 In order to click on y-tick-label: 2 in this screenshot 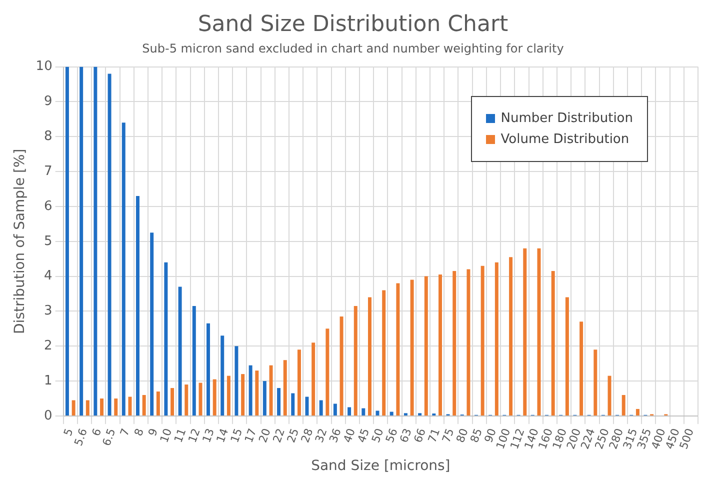, I will do `click(48, 346)`.